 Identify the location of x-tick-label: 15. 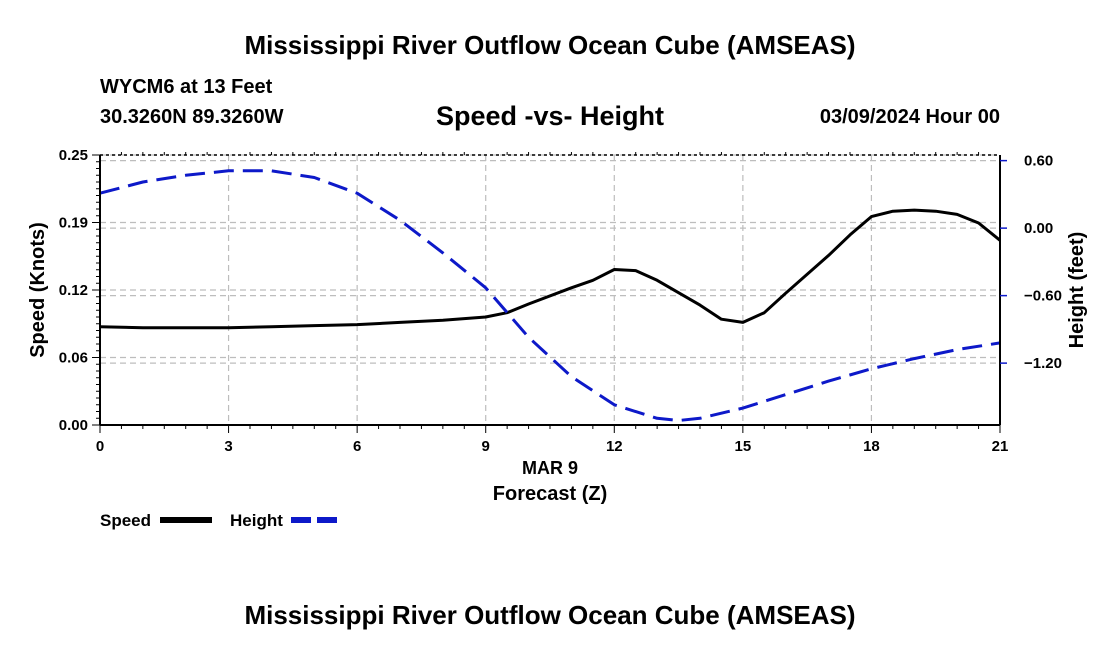
(743, 446).